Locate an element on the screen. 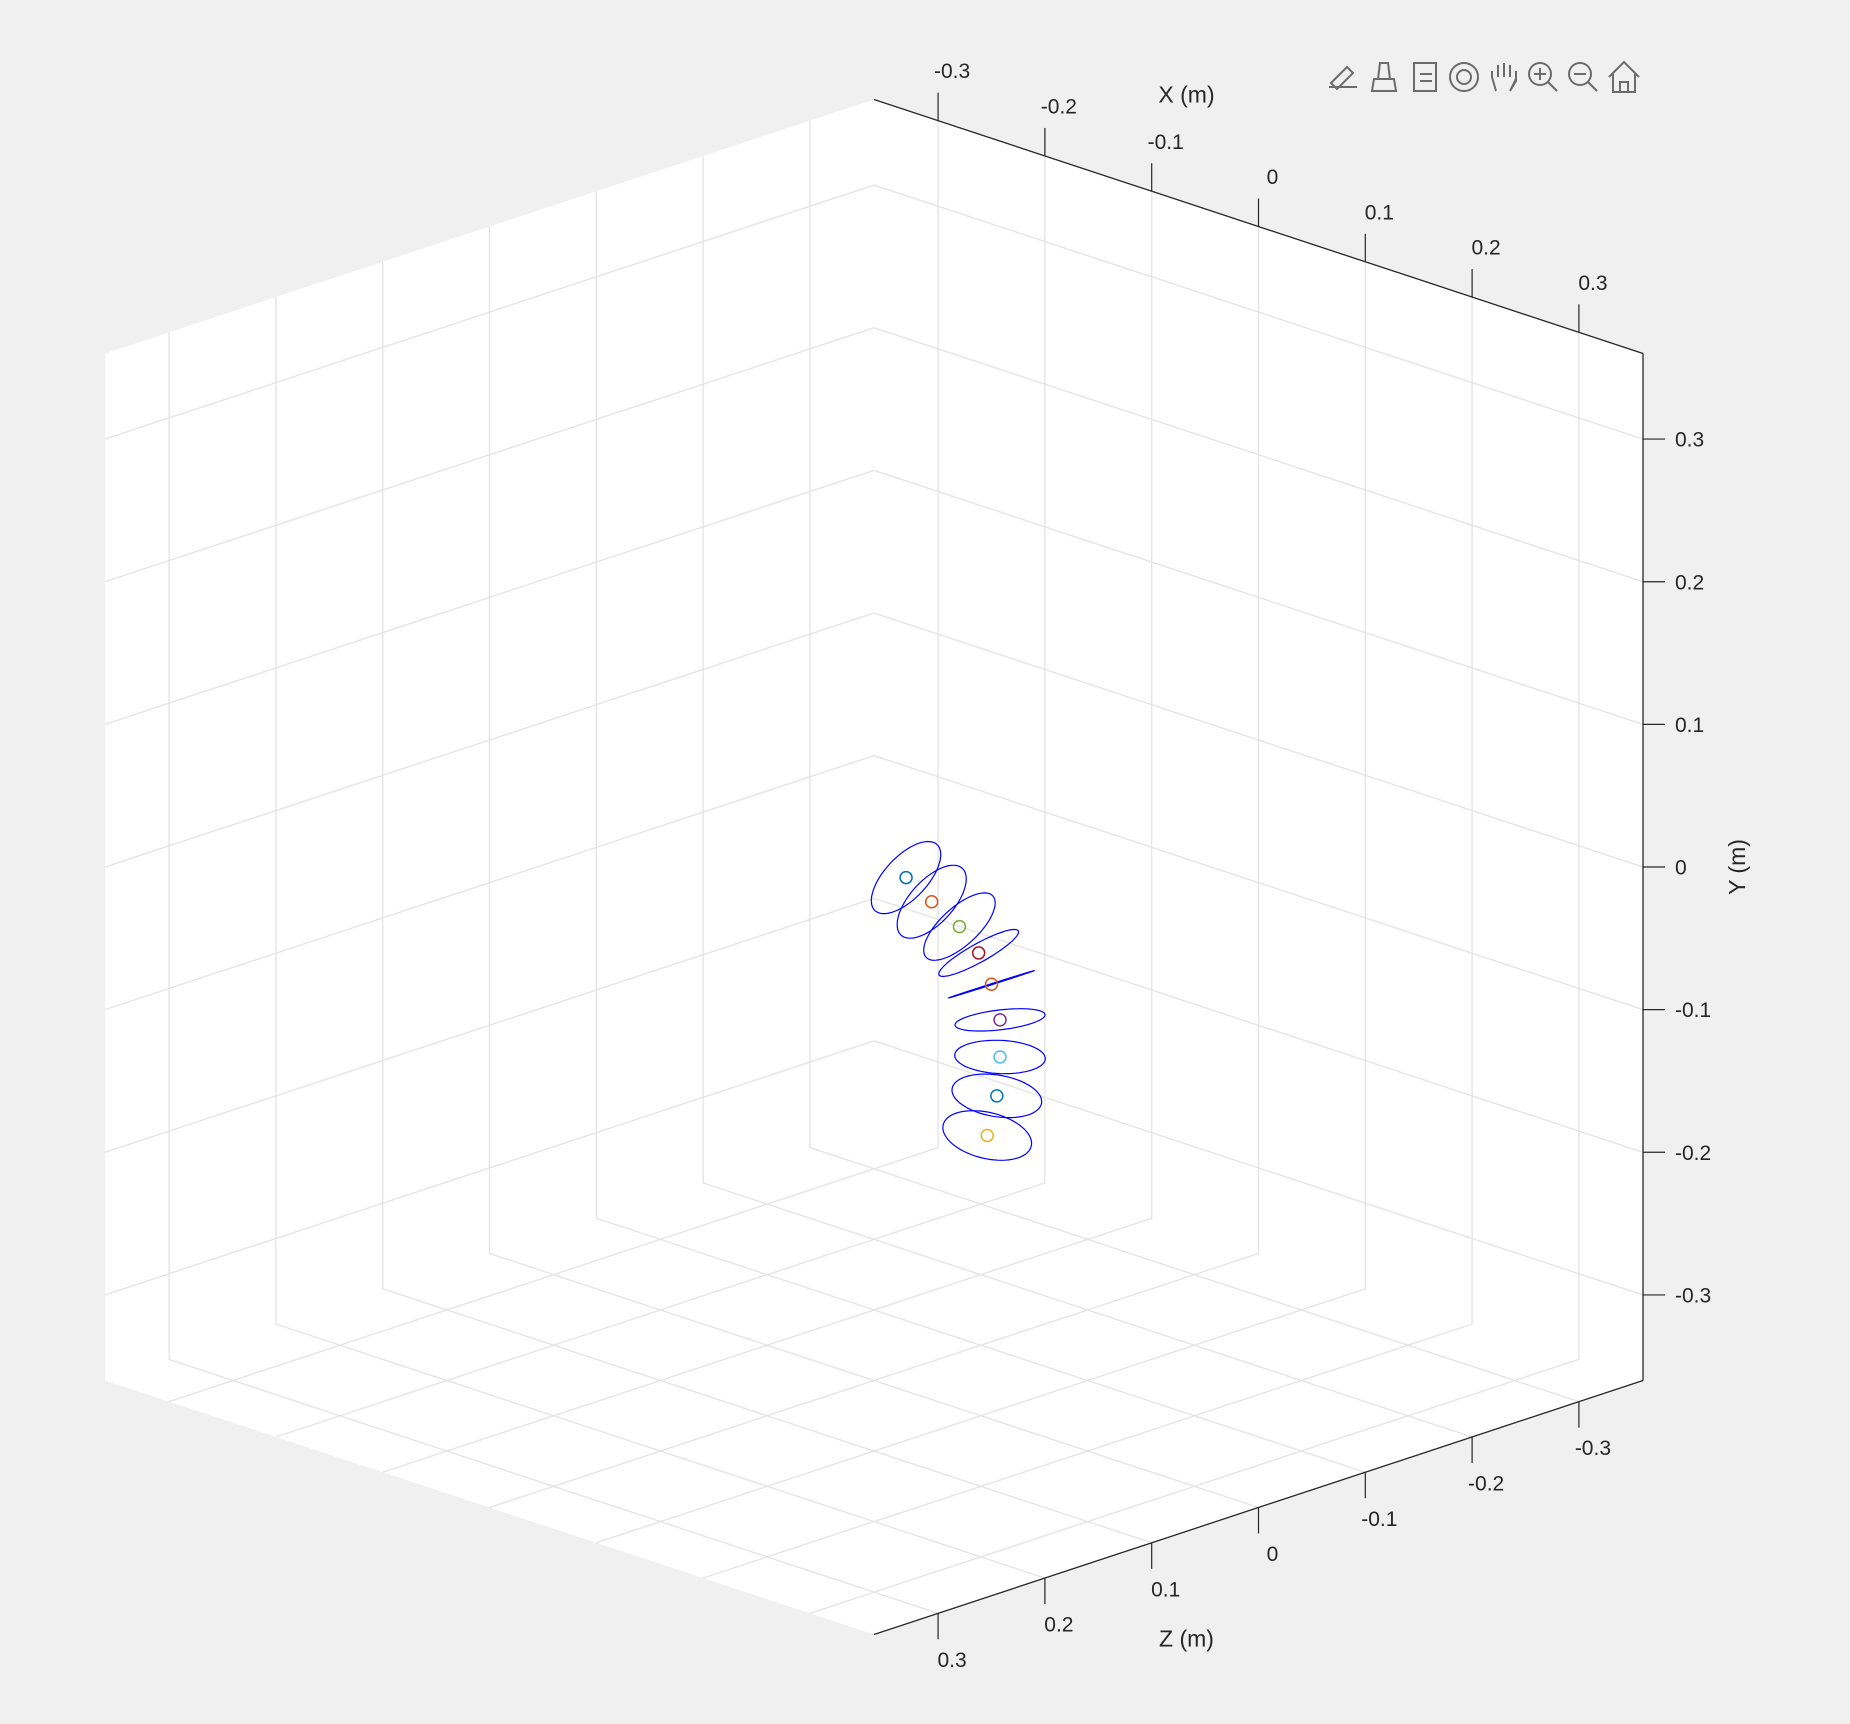  x-tick-label: 0 is located at coordinates (1273, 177).